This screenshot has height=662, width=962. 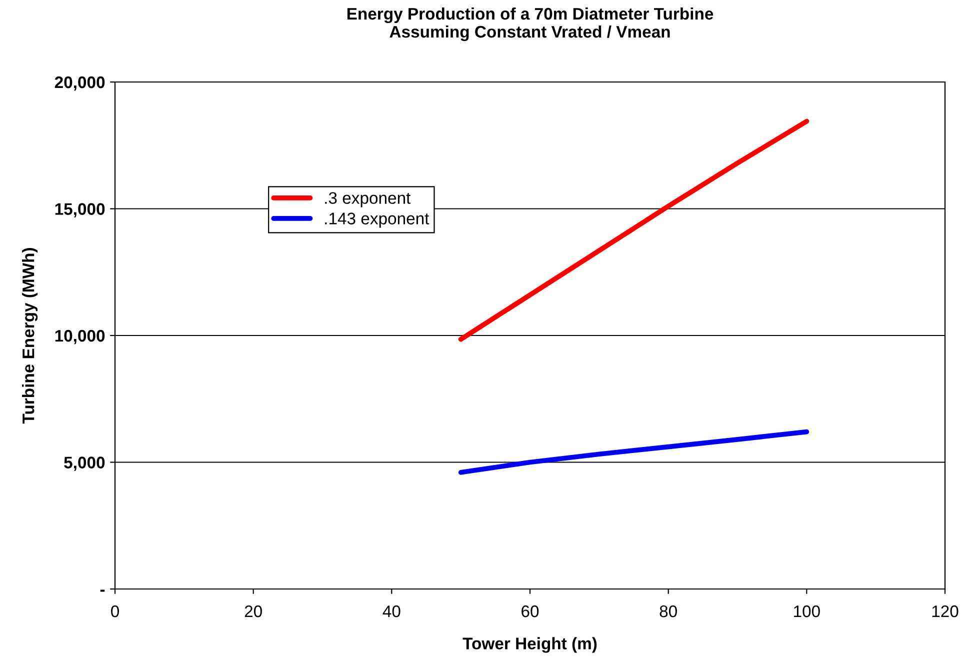 I want to click on legend-label: .143 exponent, so click(x=377, y=220).